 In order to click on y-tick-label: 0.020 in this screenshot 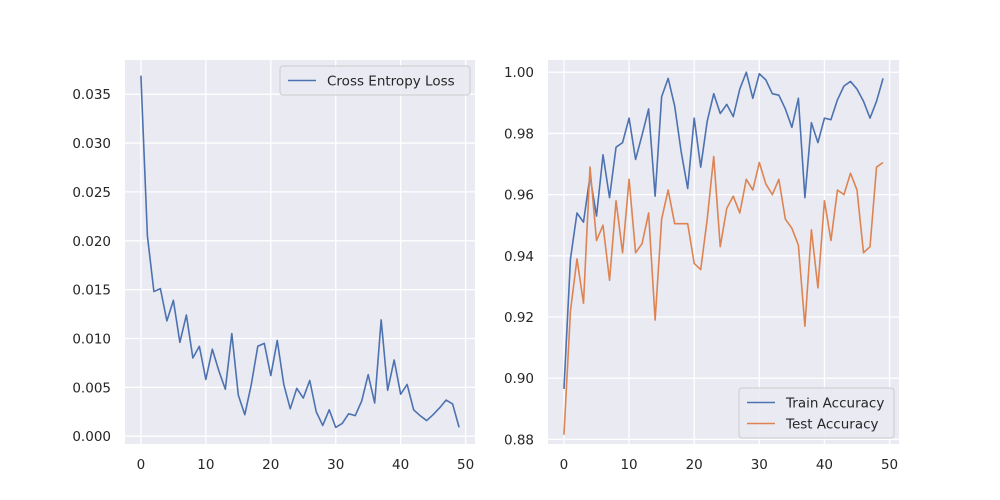, I will do `click(91, 242)`.